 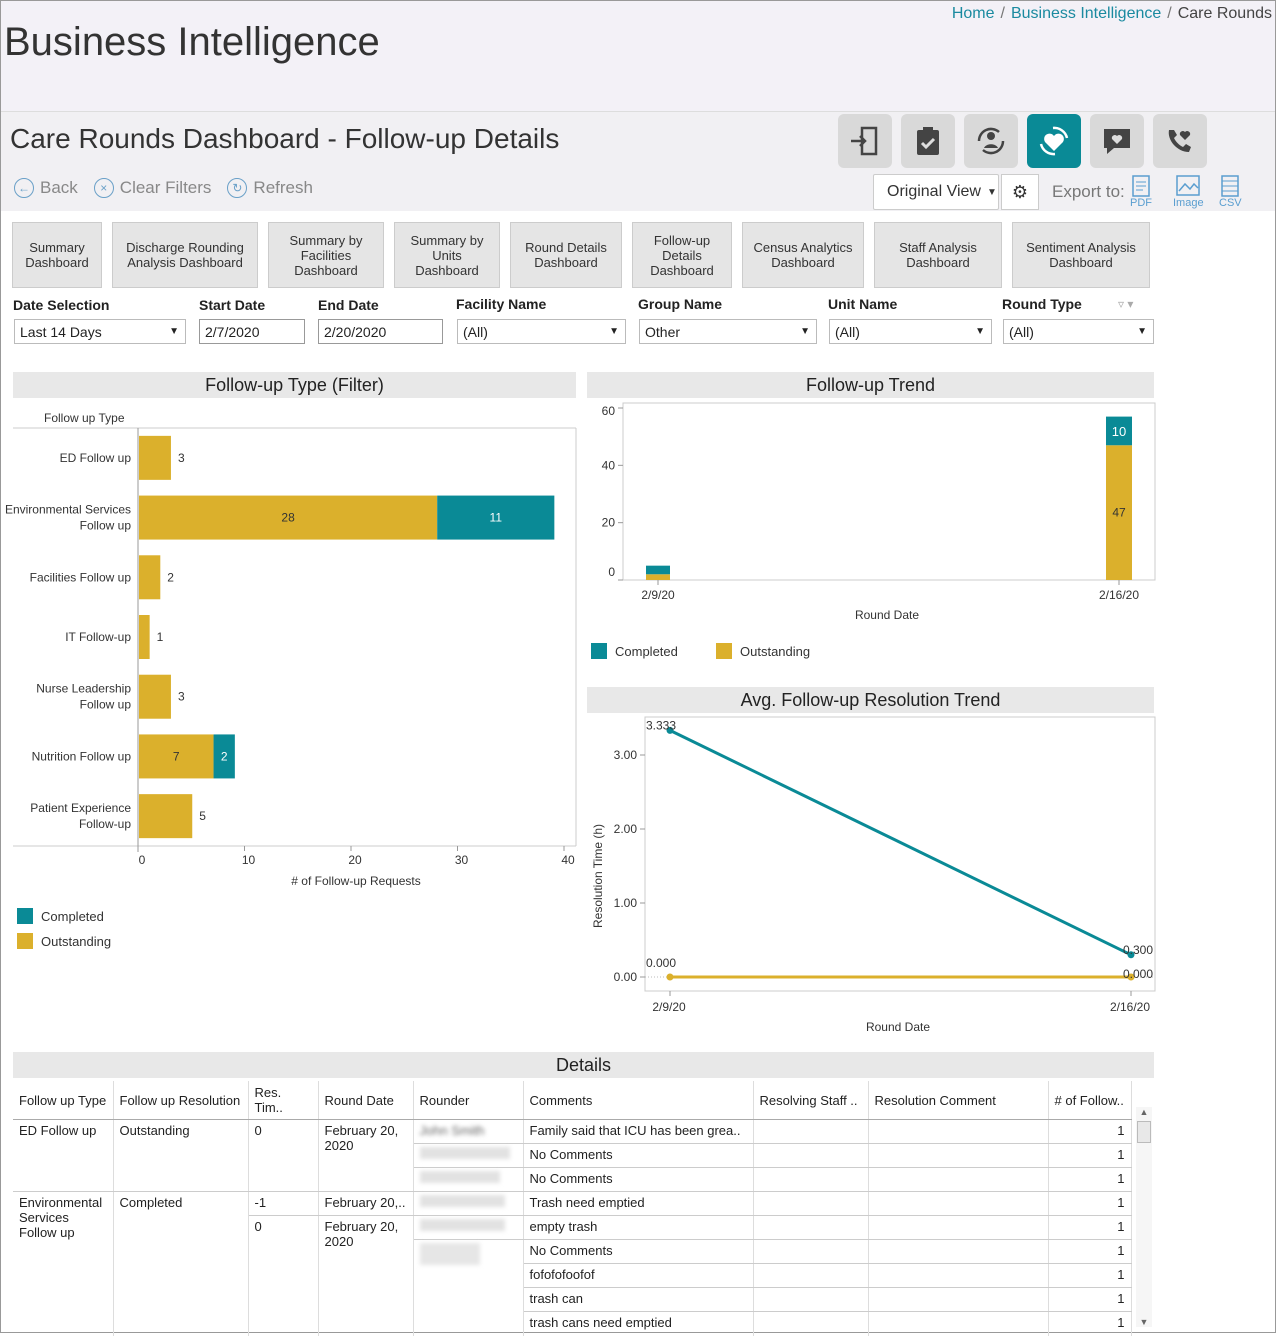 I want to click on legend-label: Completed, so click(x=646, y=651).